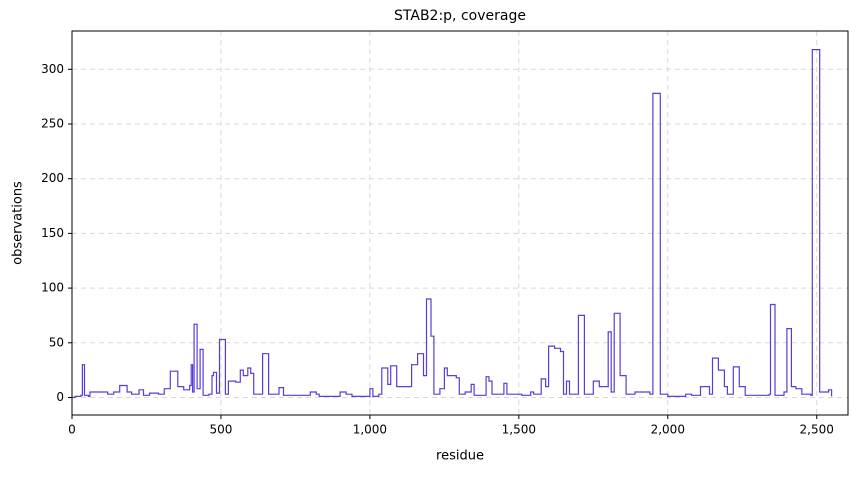 The image size is (856, 478). What do you see at coordinates (220, 430) in the screenshot?
I see `x-tick-label: 500` at bounding box center [220, 430].